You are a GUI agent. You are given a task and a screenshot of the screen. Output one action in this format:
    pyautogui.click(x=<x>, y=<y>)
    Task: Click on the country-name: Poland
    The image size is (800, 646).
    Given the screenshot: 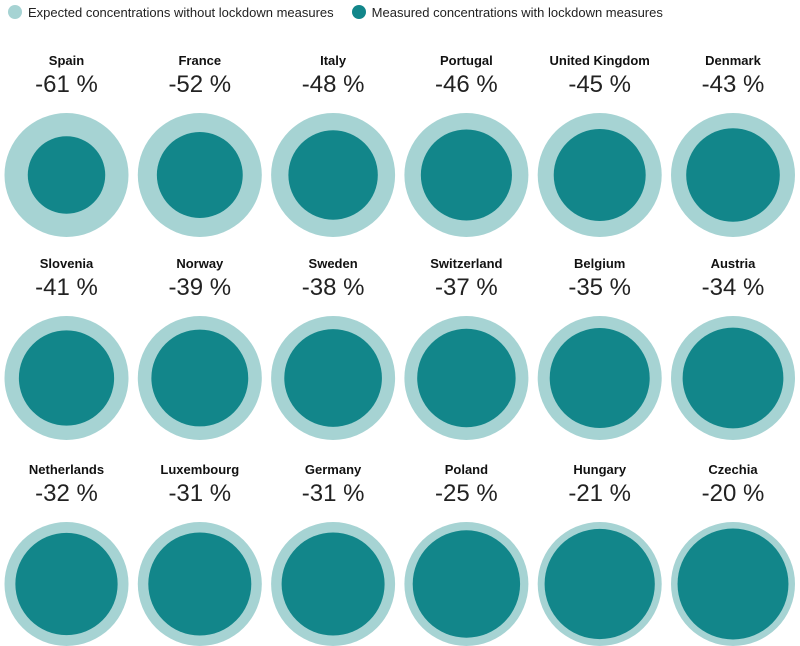 What is the action you would take?
    pyautogui.click(x=466, y=469)
    